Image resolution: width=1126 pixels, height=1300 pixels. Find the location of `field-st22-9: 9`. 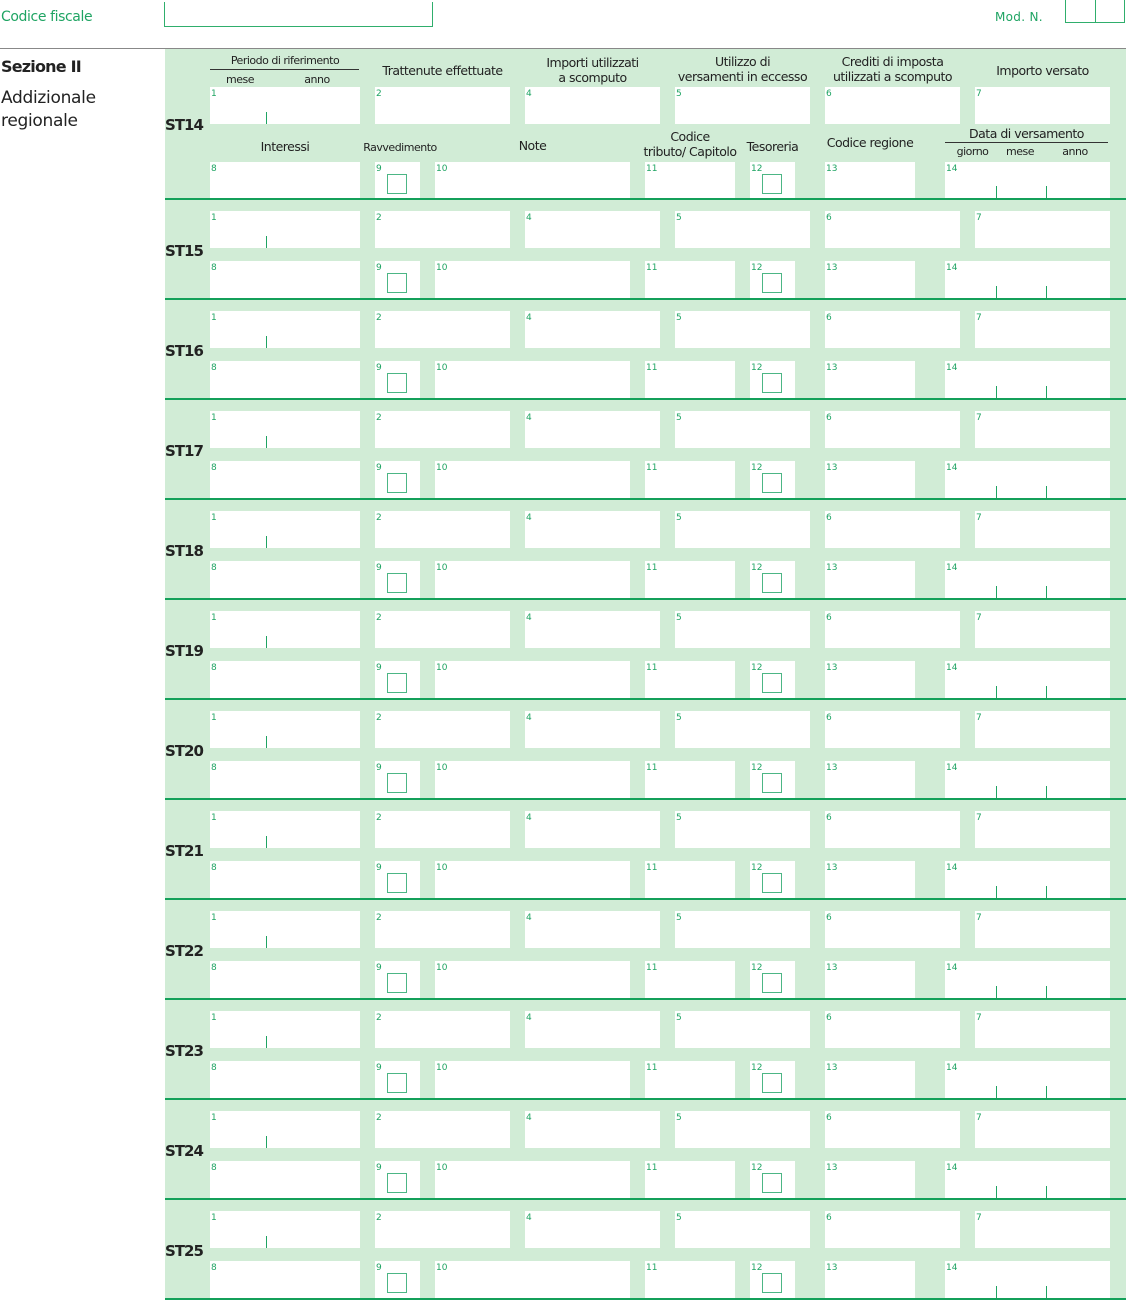

field-st22-9: 9 is located at coordinates (397, 979).